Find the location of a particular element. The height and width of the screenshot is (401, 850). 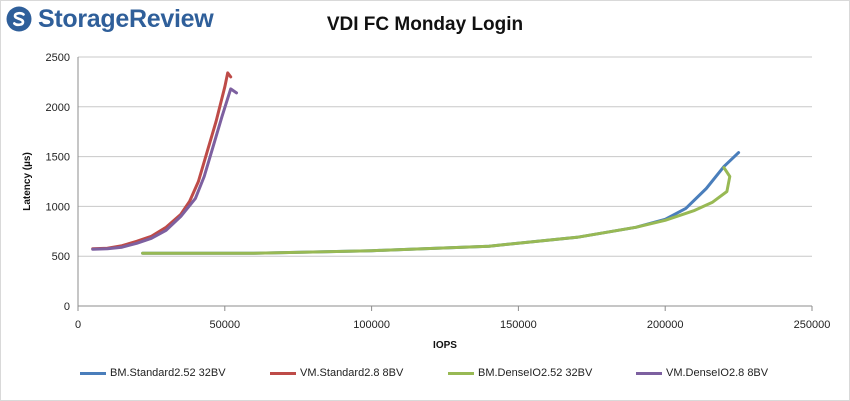

brand-logo: StorageReview is located at coordinates (110, 19).